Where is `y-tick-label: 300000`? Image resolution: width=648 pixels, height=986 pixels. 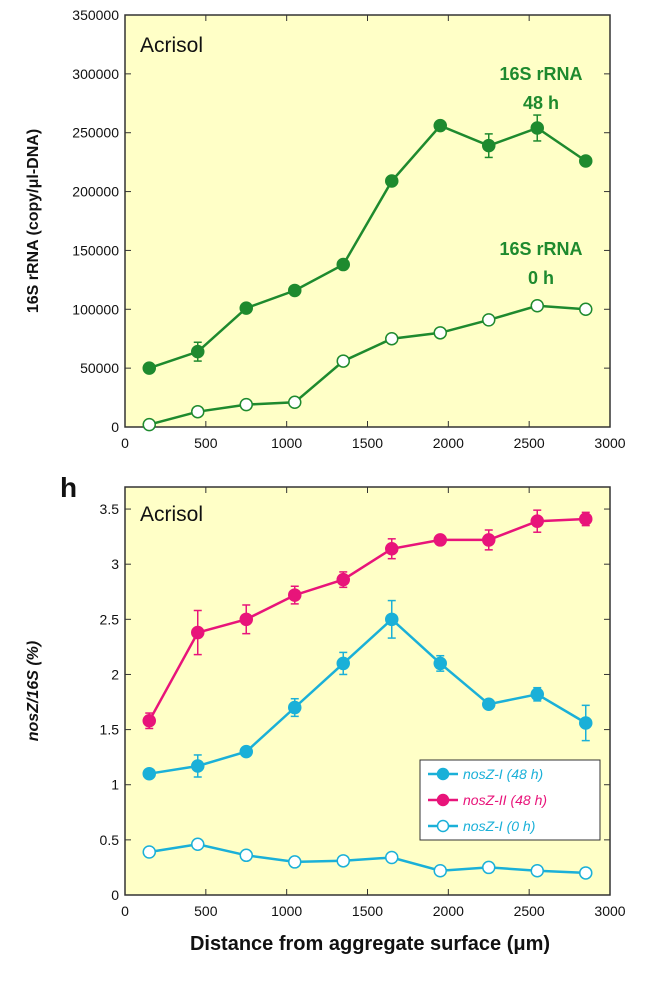 y-tick-label: 300000 is located at coordinates (95, 74).